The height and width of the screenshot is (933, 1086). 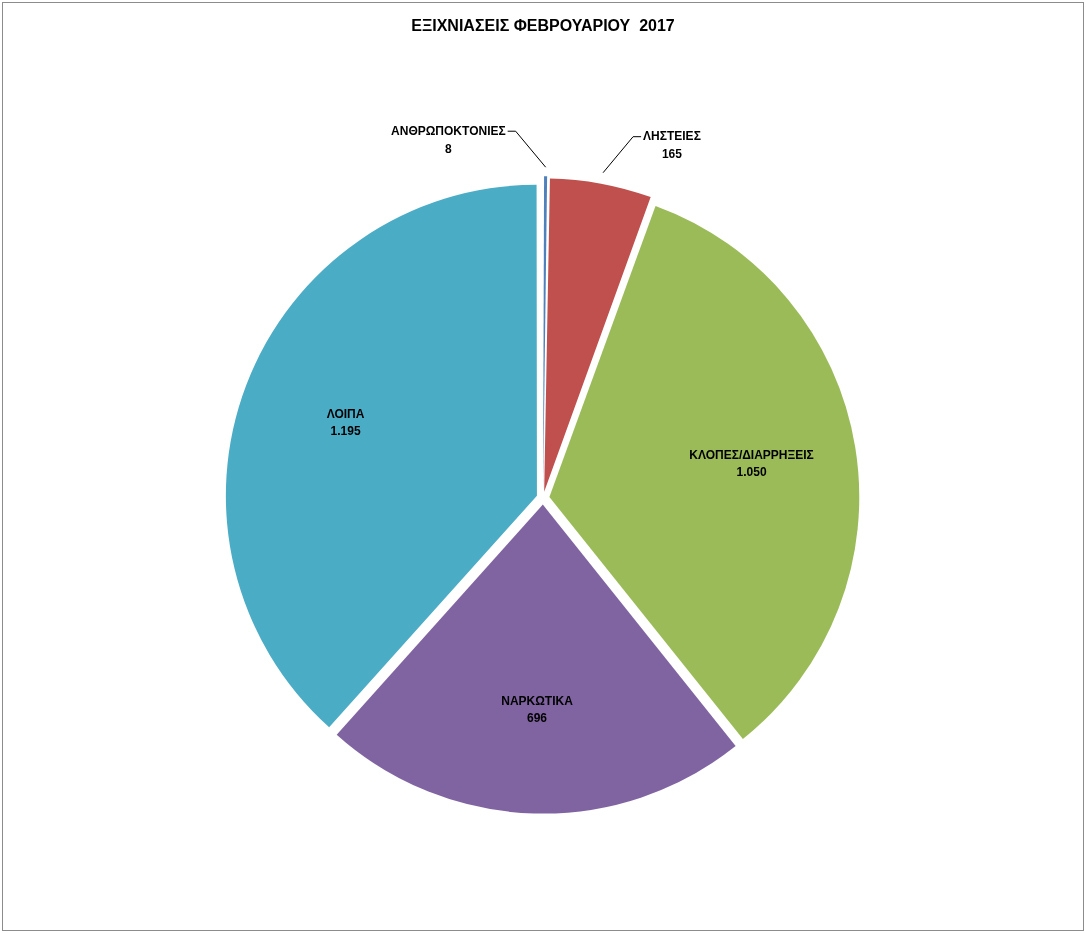 I want to click on chart-title: ΕΞΙΧΝΙΑΣΕΙΣ ΦΕΒΡΟΥΑΡΙΟΥ 2017, so click(x=543, y=26).